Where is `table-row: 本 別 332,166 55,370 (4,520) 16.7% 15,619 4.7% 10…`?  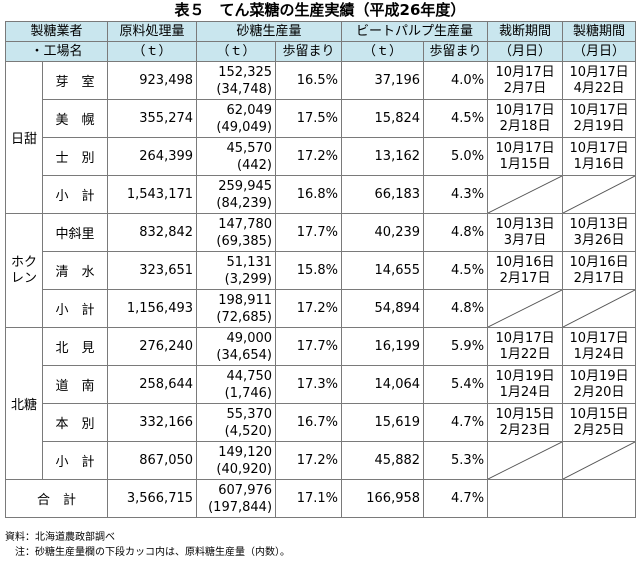
table-row: 本 別 332,166 55,370 (4,520) 16.7% 15,619 4.7% 10… is located at coordinates (321, 422).